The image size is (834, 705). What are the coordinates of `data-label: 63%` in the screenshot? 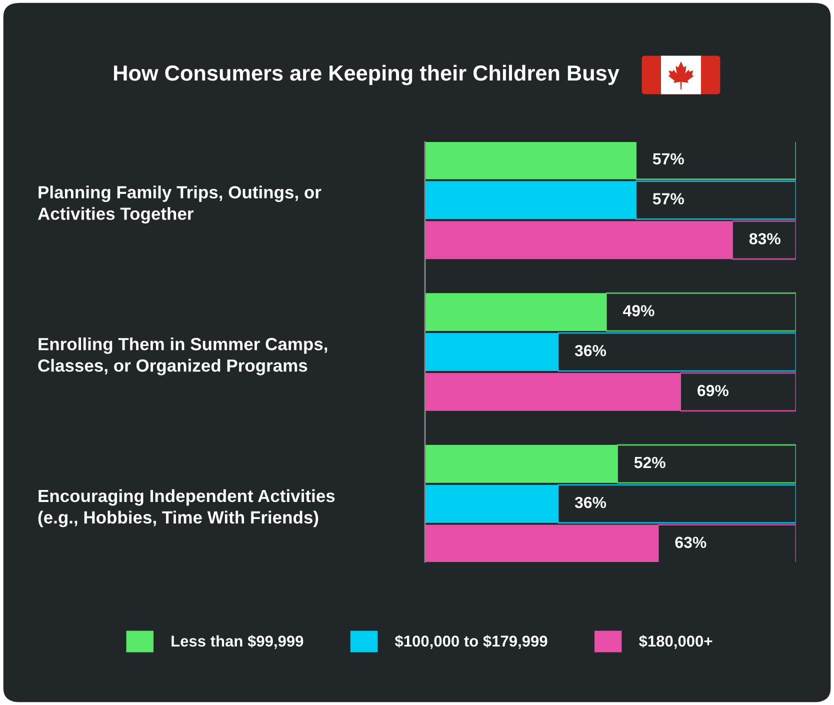 It's located at (690, 542).